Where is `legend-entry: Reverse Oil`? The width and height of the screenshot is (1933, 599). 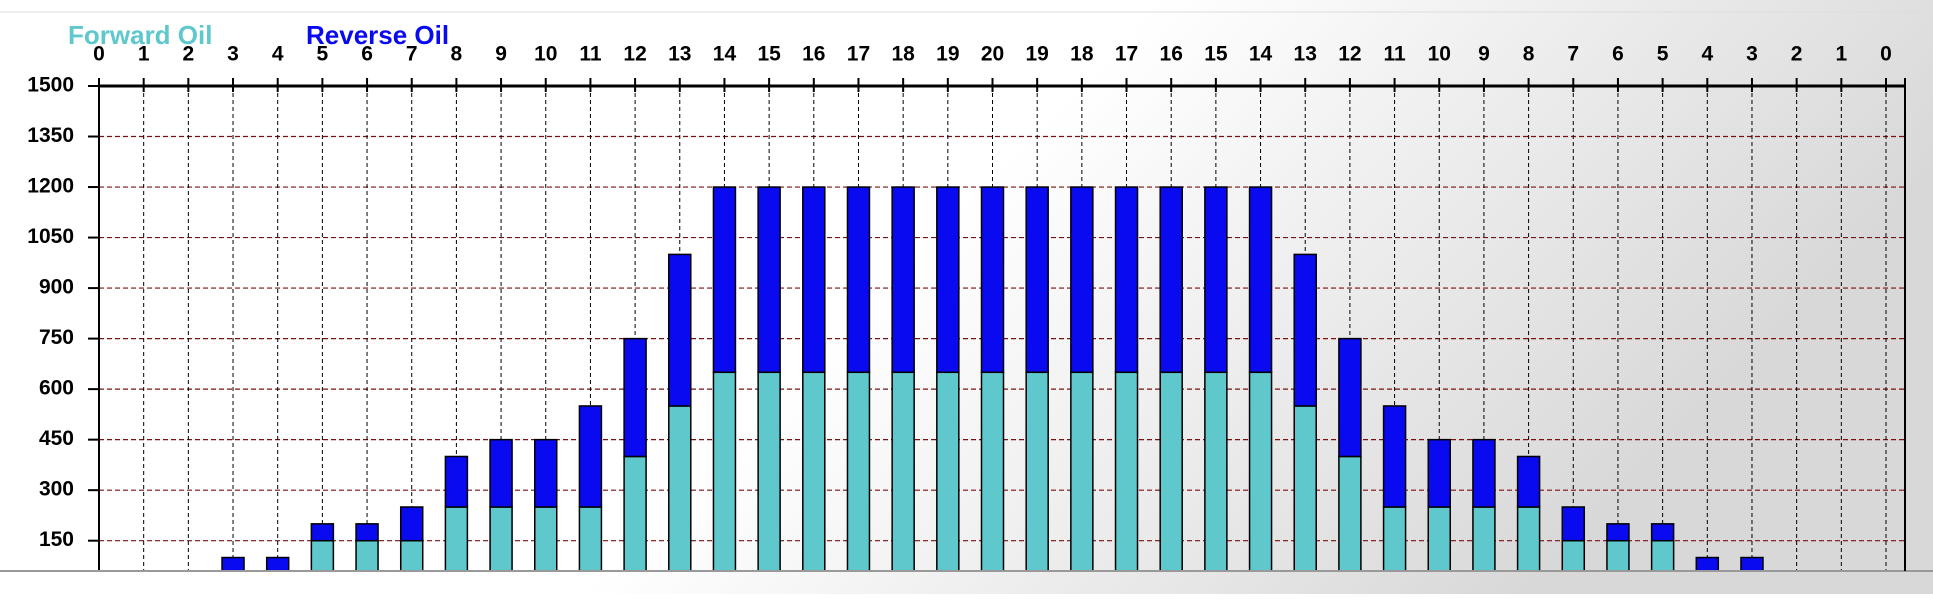 legend-entry: Reverse Oil is located at coordinates (377, 35).